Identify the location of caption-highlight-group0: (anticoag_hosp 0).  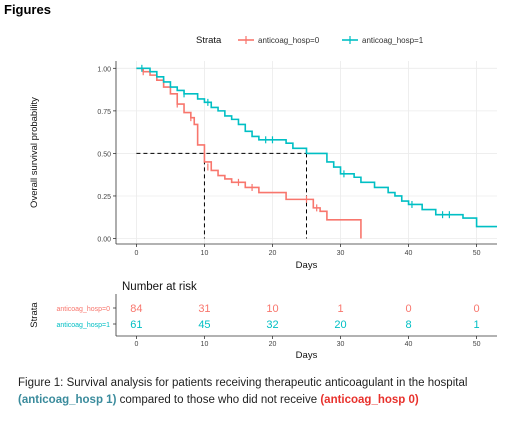
(369, 400).